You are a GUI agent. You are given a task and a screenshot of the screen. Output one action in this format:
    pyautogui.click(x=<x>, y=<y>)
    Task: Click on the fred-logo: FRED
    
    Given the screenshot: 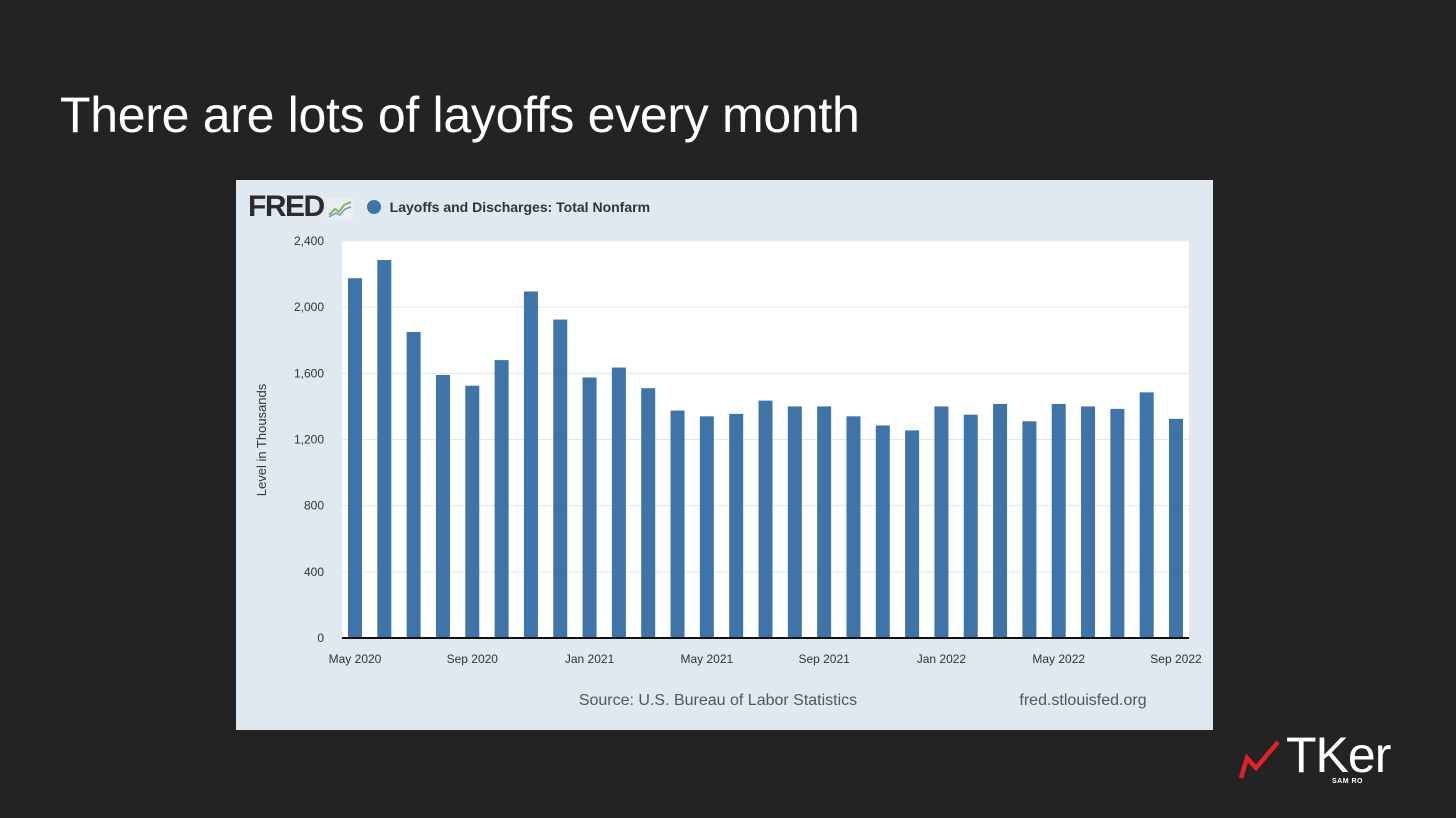 What is the action you would take?
    pyautogui.click(x=286, y=206)
    